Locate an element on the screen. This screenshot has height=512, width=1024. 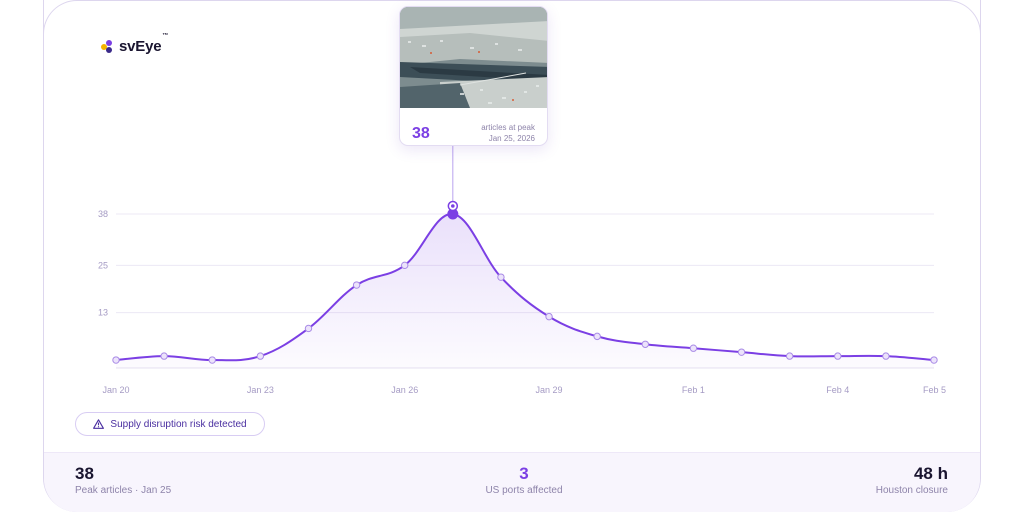
x-tick-label: Jan 23 is located at coordinates (260, 390).